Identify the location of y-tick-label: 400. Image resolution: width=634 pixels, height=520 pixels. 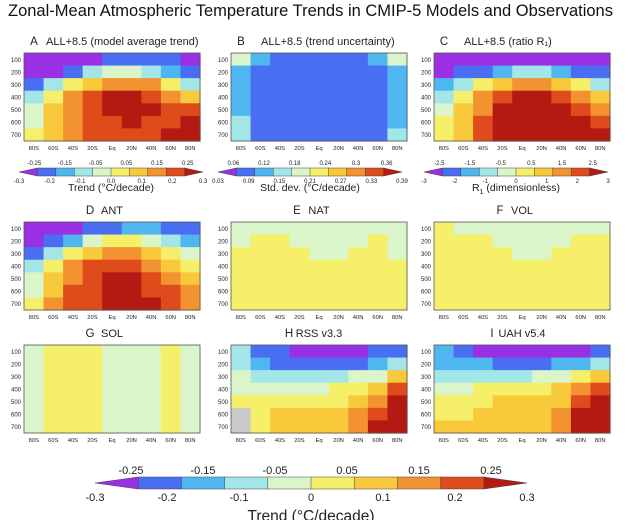
(223, 268).